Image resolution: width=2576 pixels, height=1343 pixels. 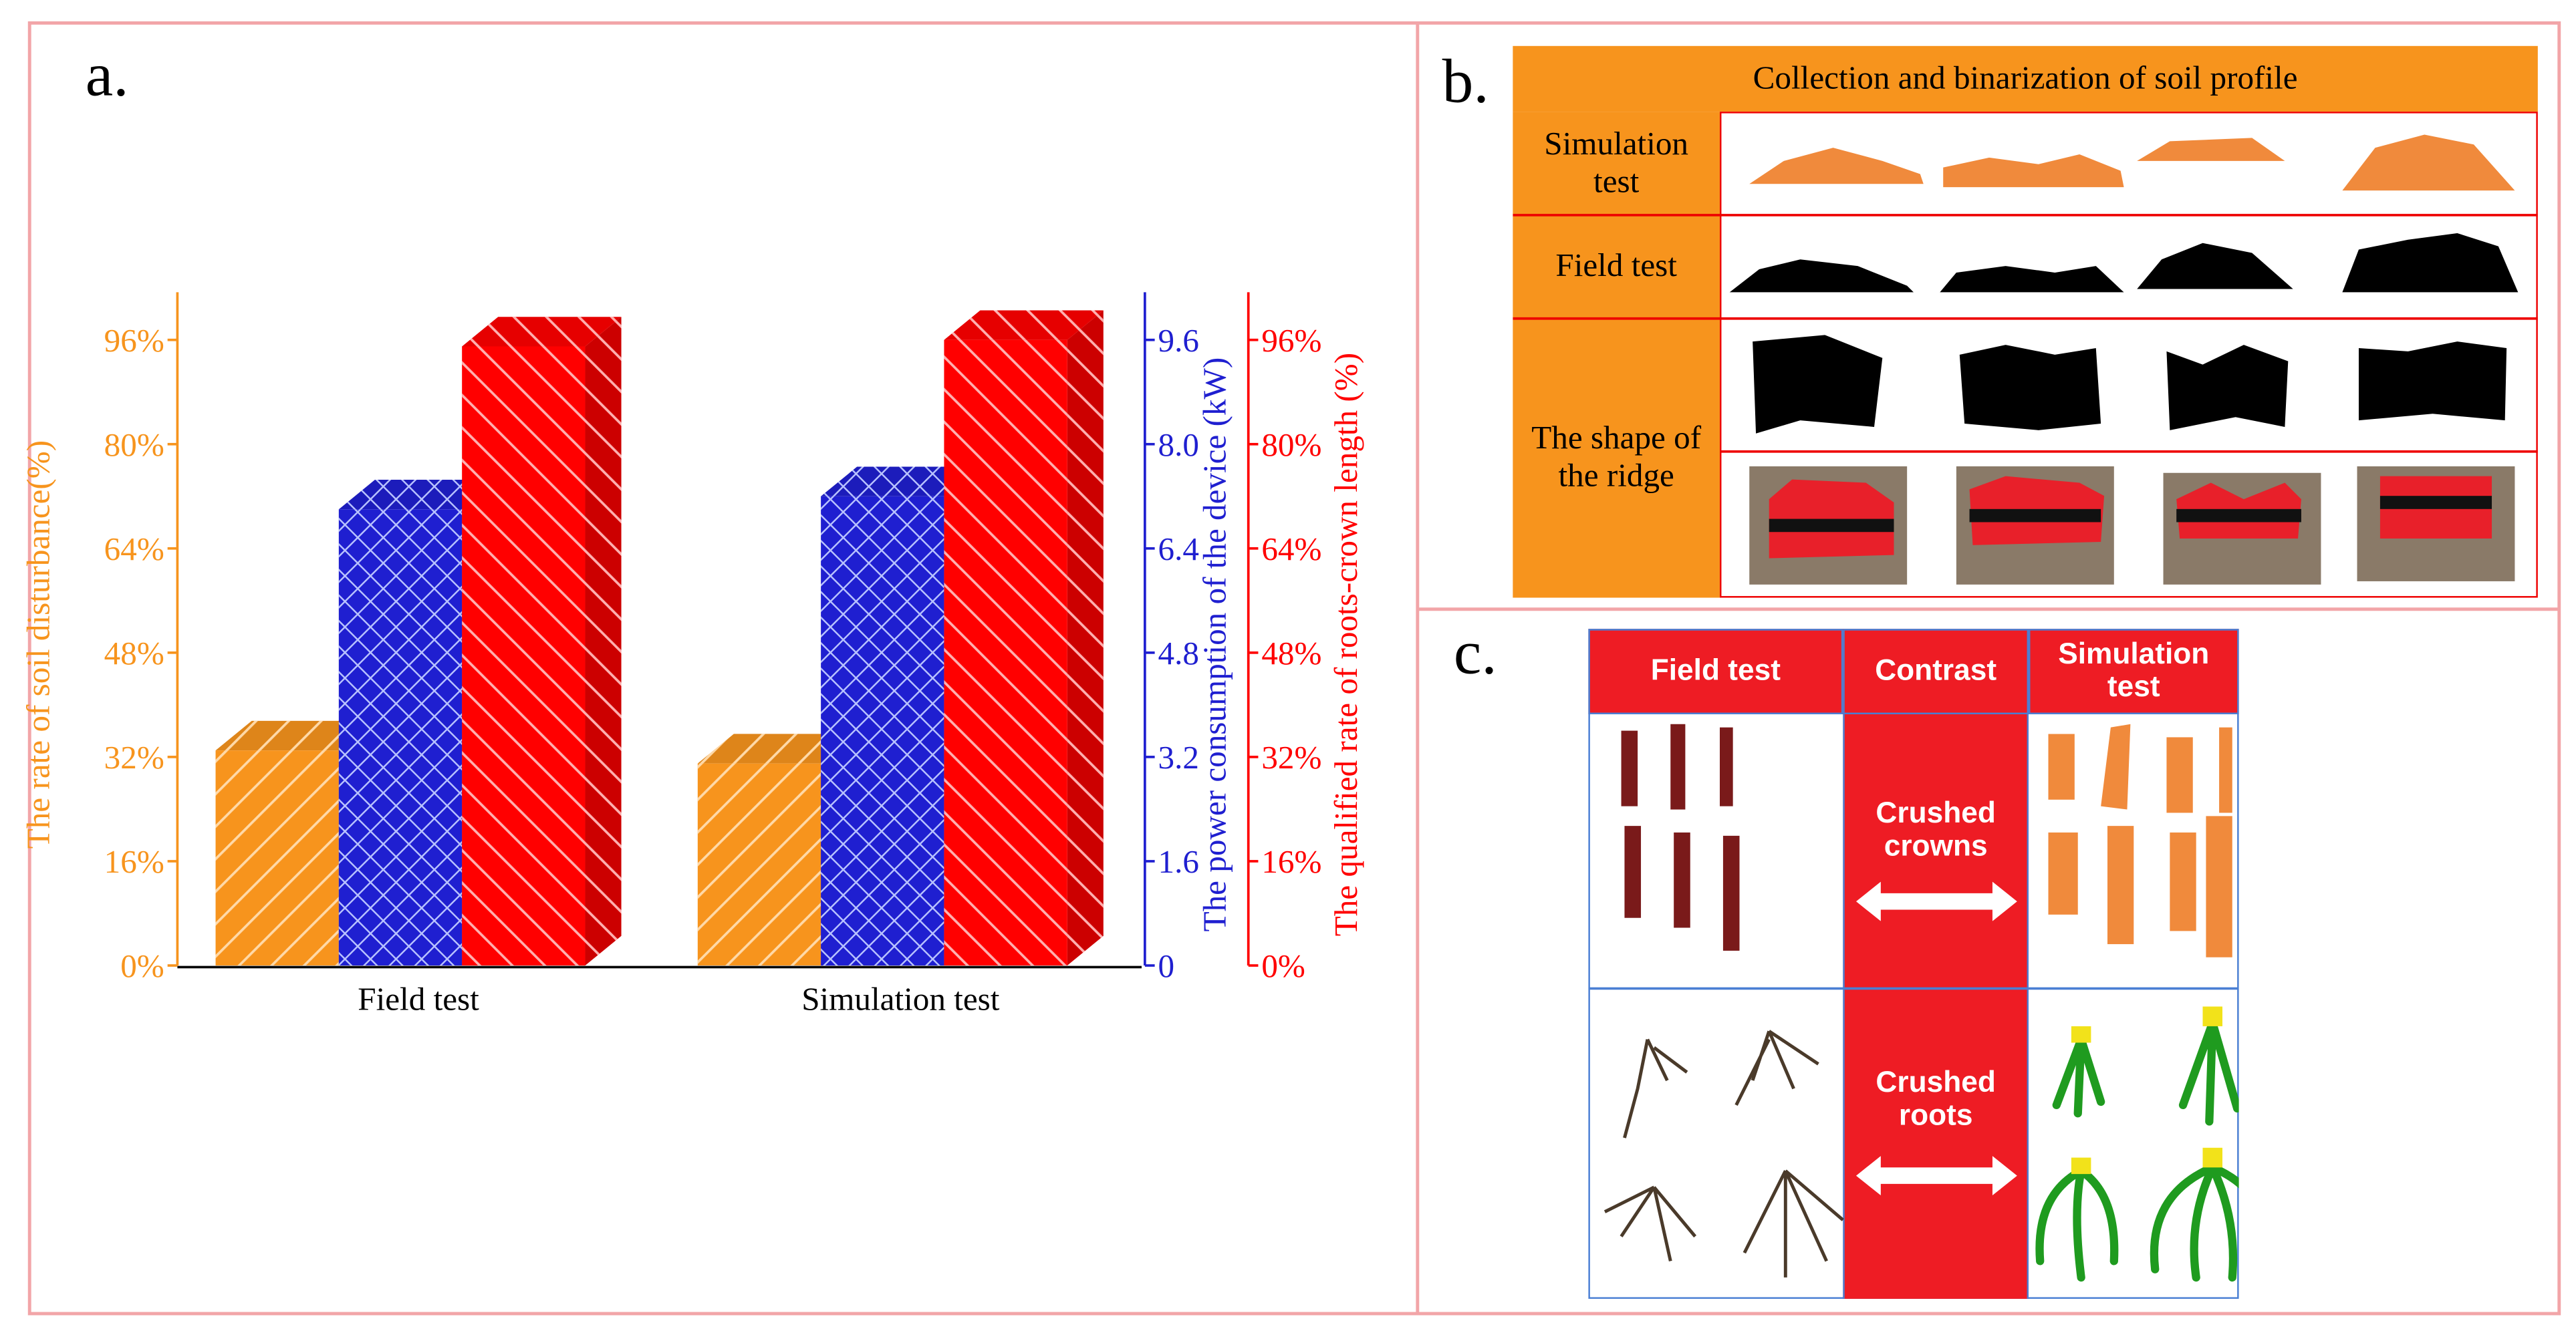 I want to click on row-label: Simulation test, so click(x=1617, y=162).